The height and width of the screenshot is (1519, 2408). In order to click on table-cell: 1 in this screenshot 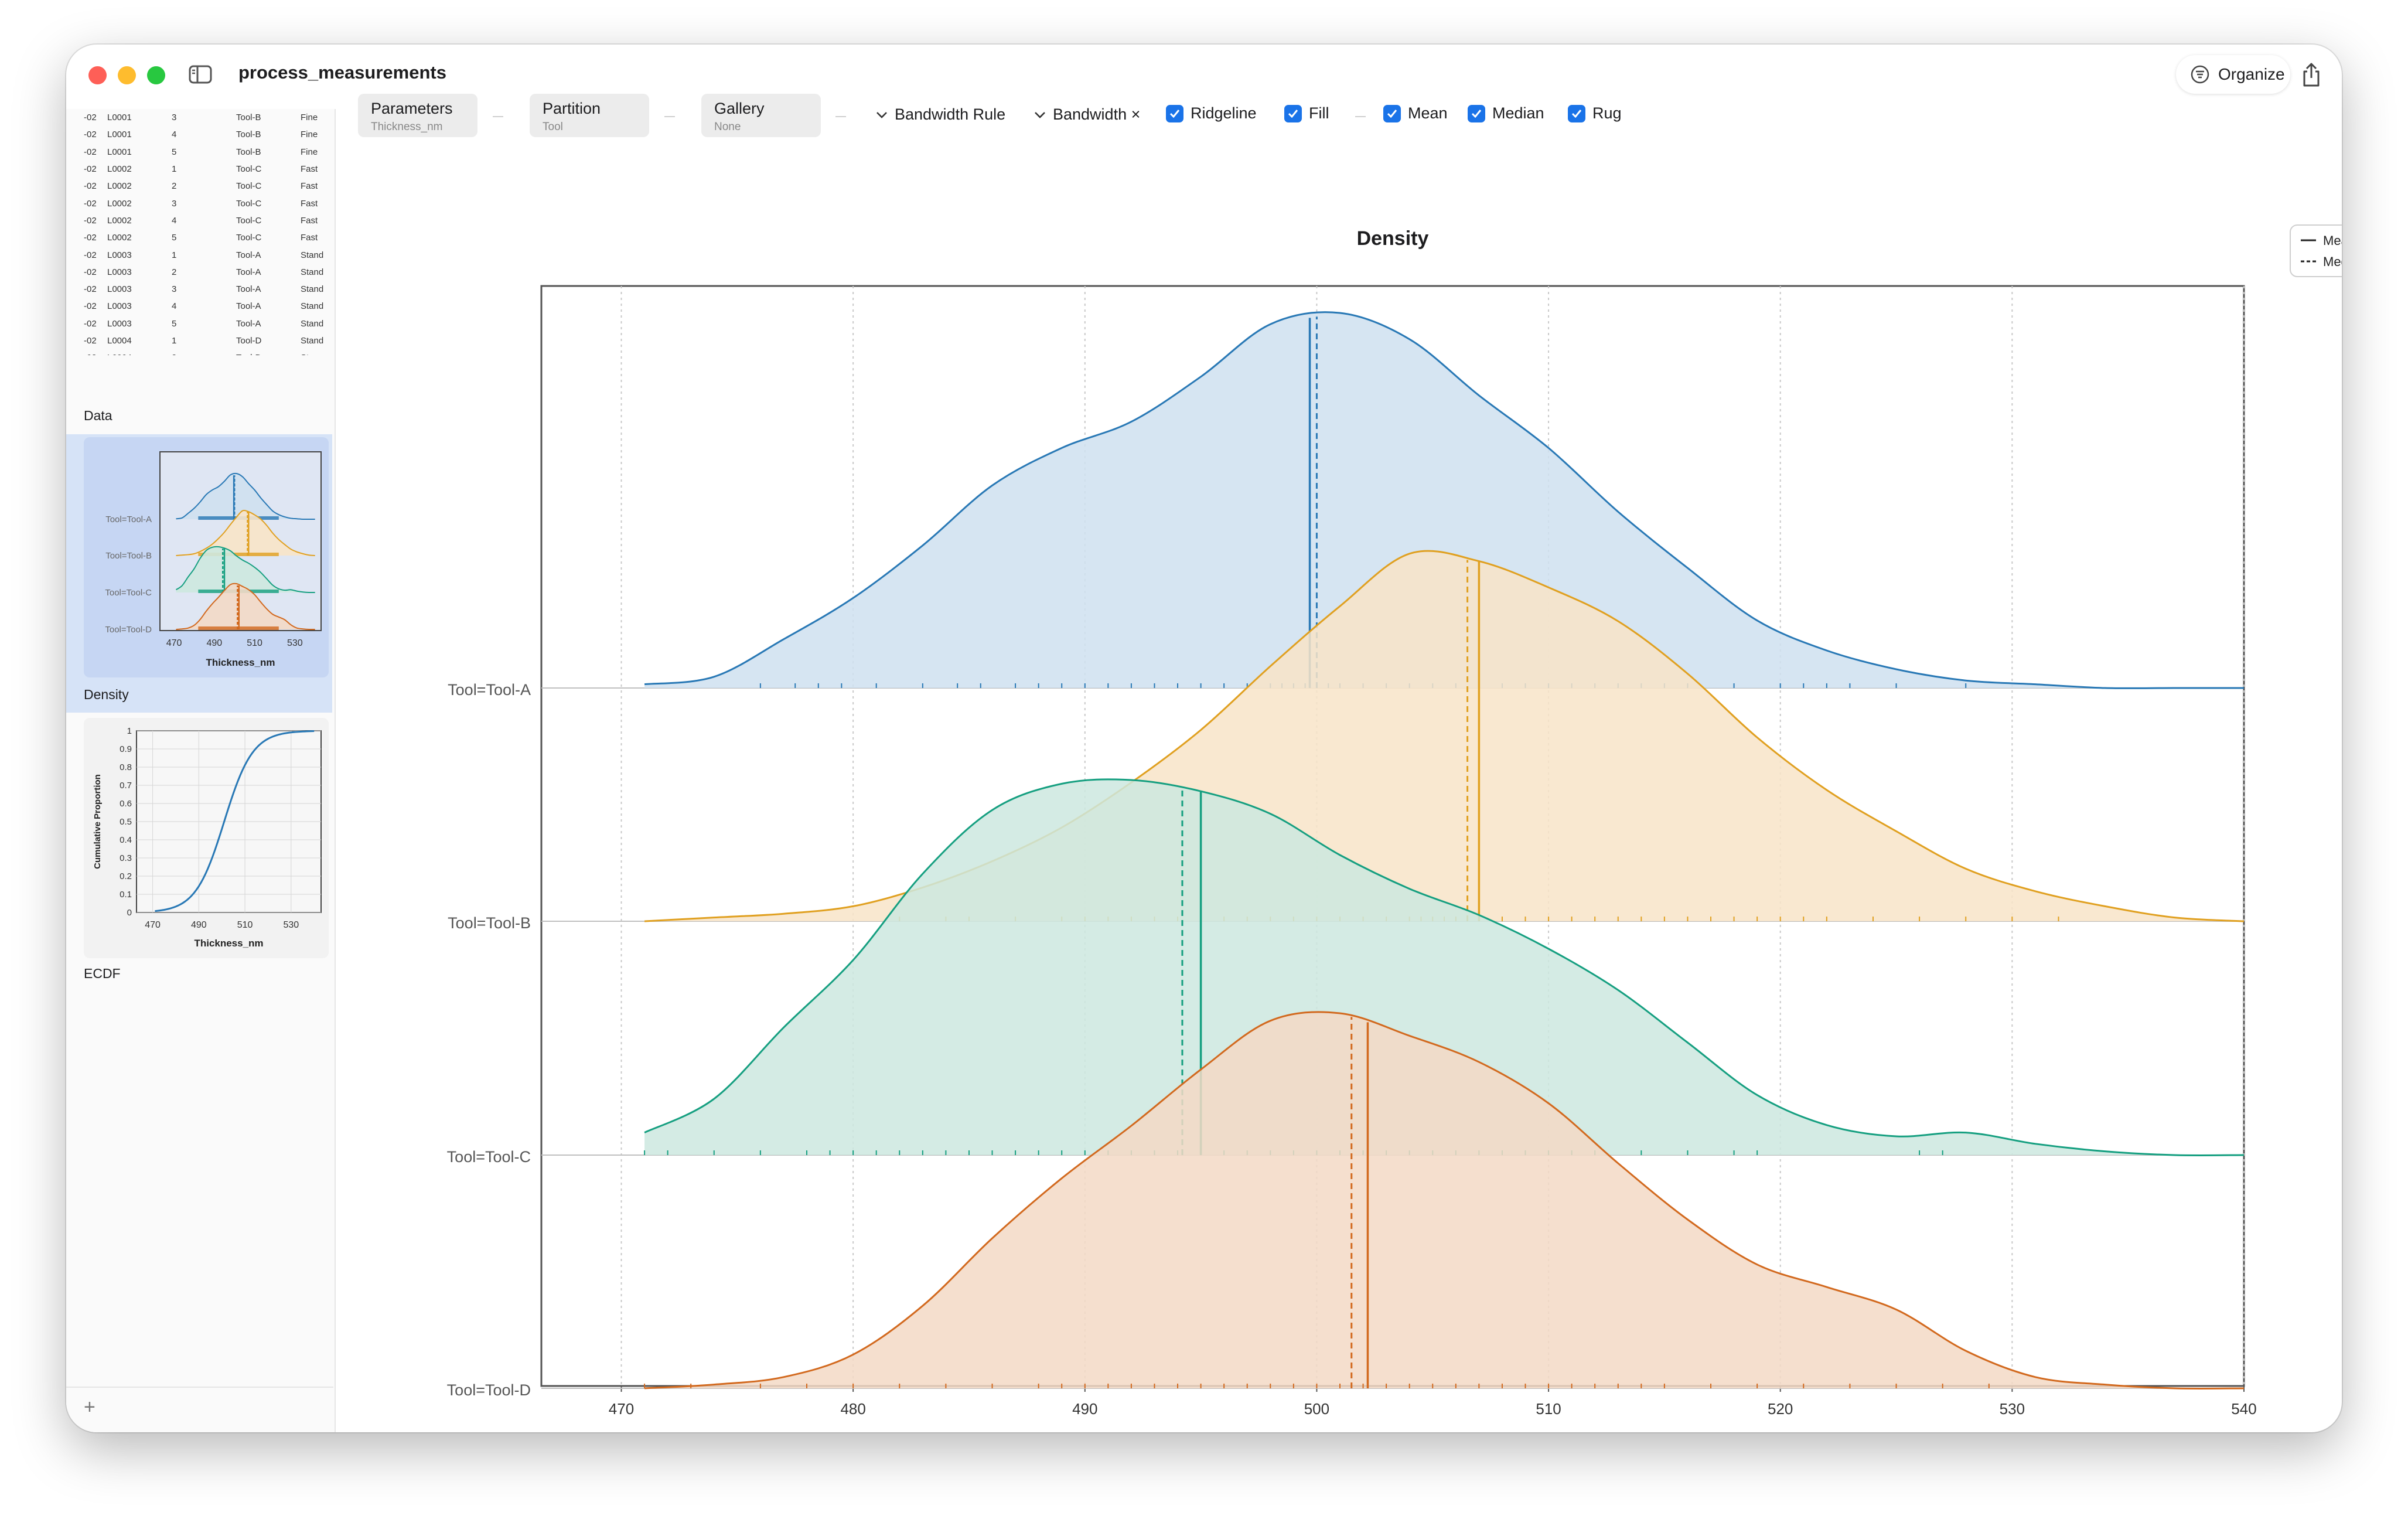, I will do `click(174, 341)`.